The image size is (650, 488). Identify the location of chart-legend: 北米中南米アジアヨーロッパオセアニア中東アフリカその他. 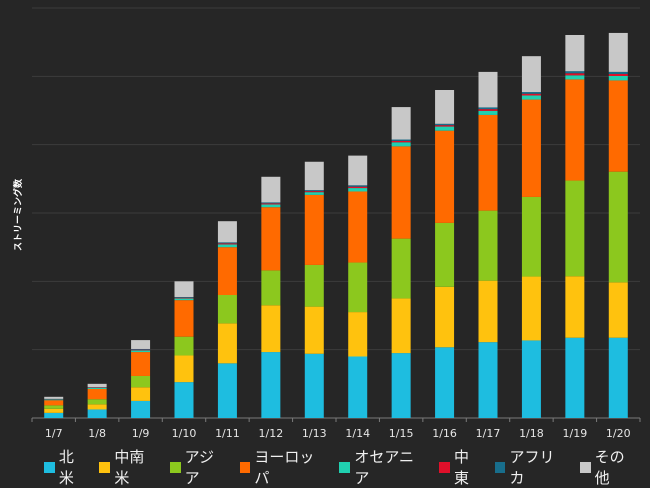
(347, 467).